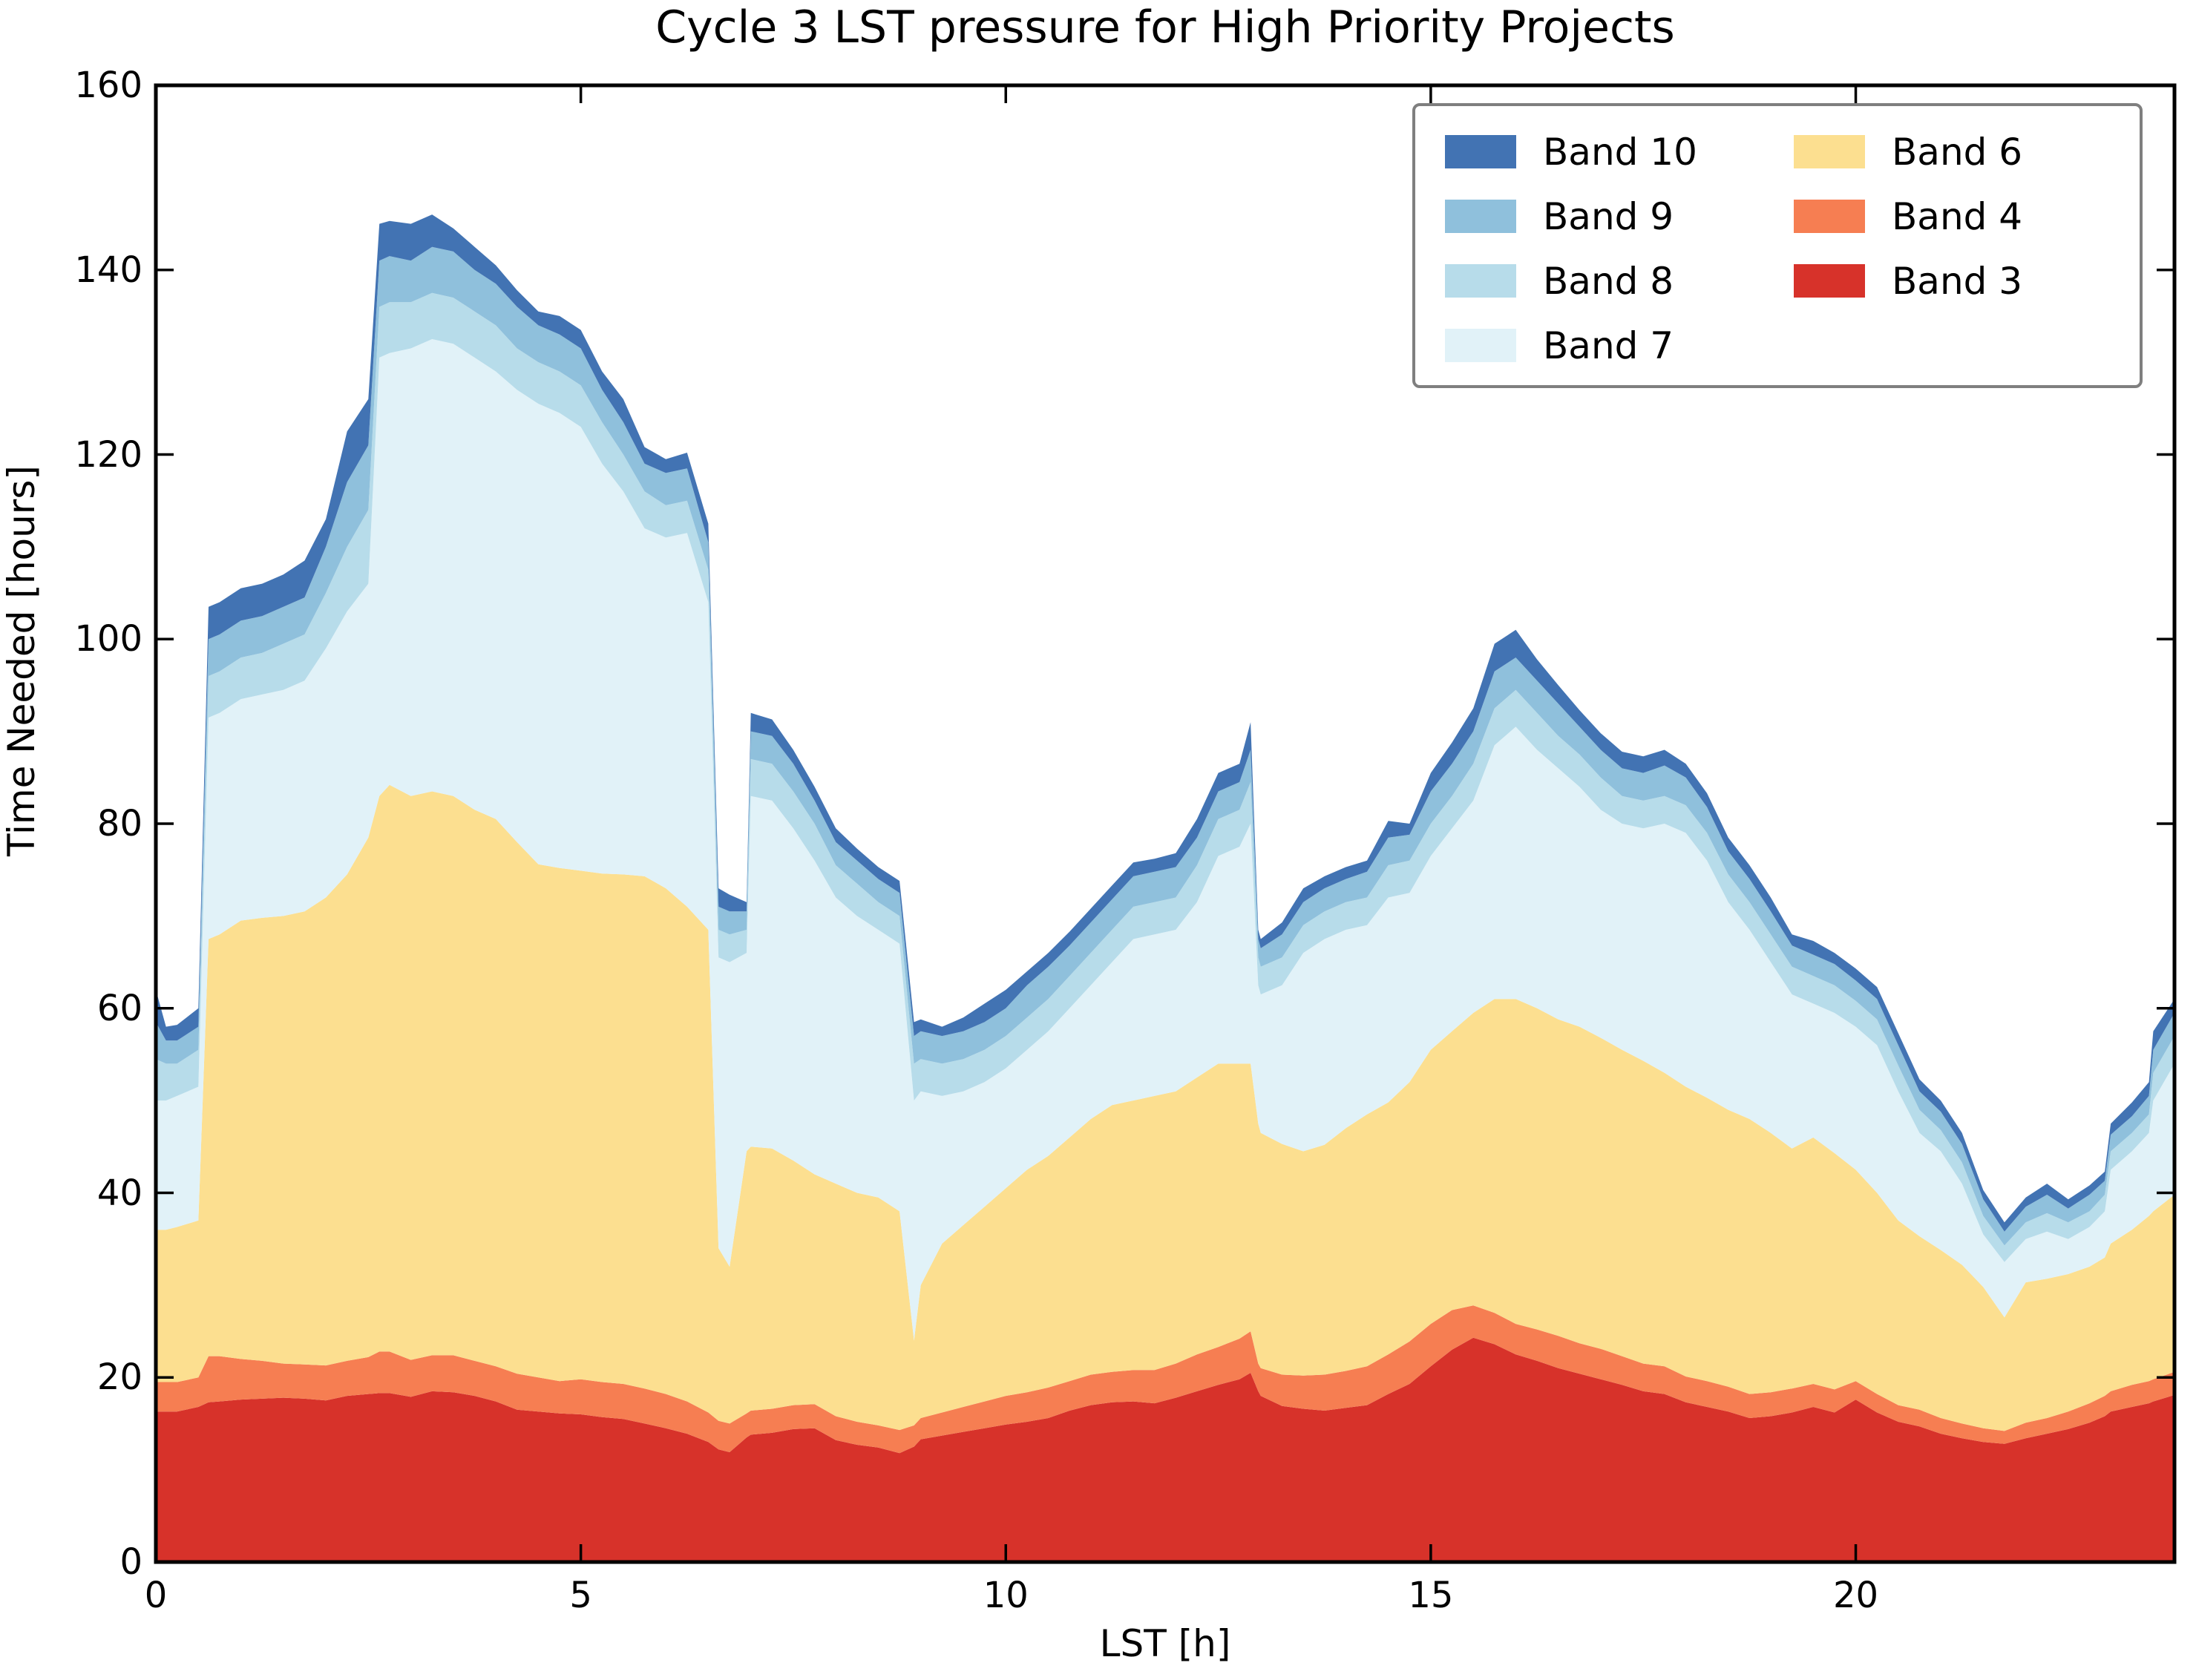 The width and height of the screenshot is (2196, 1680). Describe the element at coordinates (1480, 281) in the screenshot. I see `band-8-swatch` at that location.